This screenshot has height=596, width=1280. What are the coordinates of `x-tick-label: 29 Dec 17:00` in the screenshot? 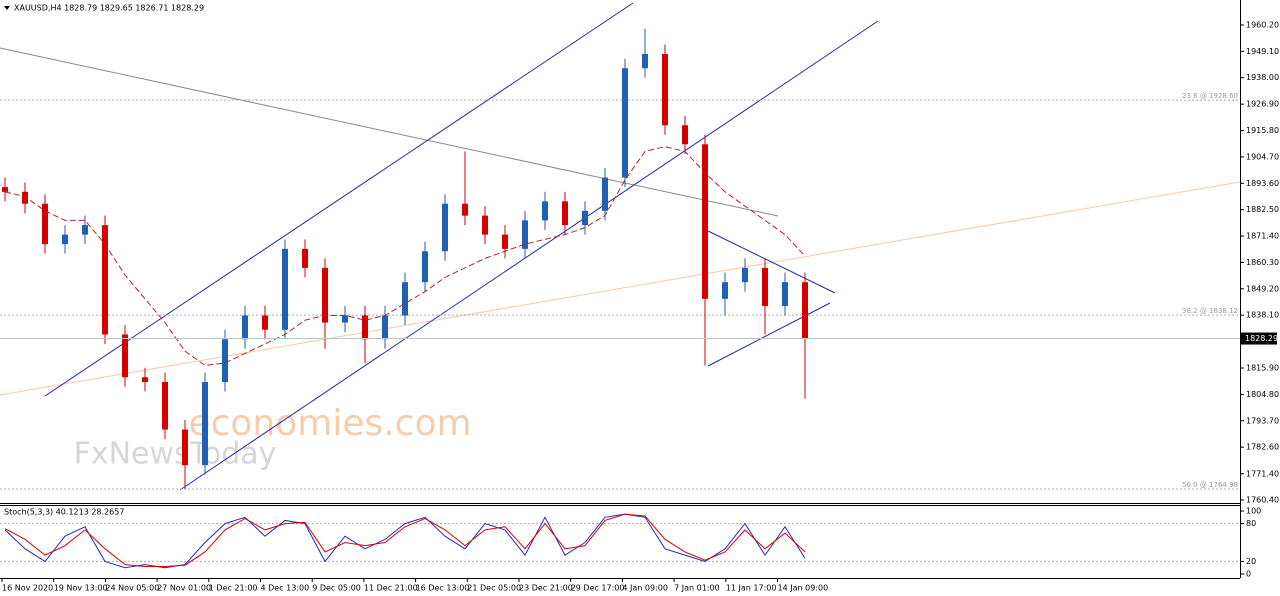 It's located at (598, 588).